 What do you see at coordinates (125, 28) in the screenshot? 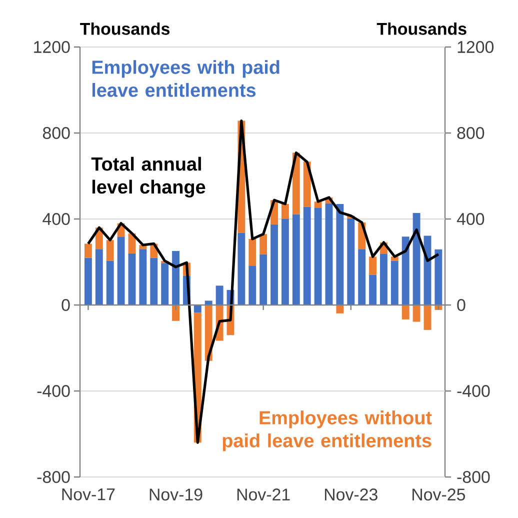
I see `y-axis-title: Thousands` at bounding box center [125, 28].